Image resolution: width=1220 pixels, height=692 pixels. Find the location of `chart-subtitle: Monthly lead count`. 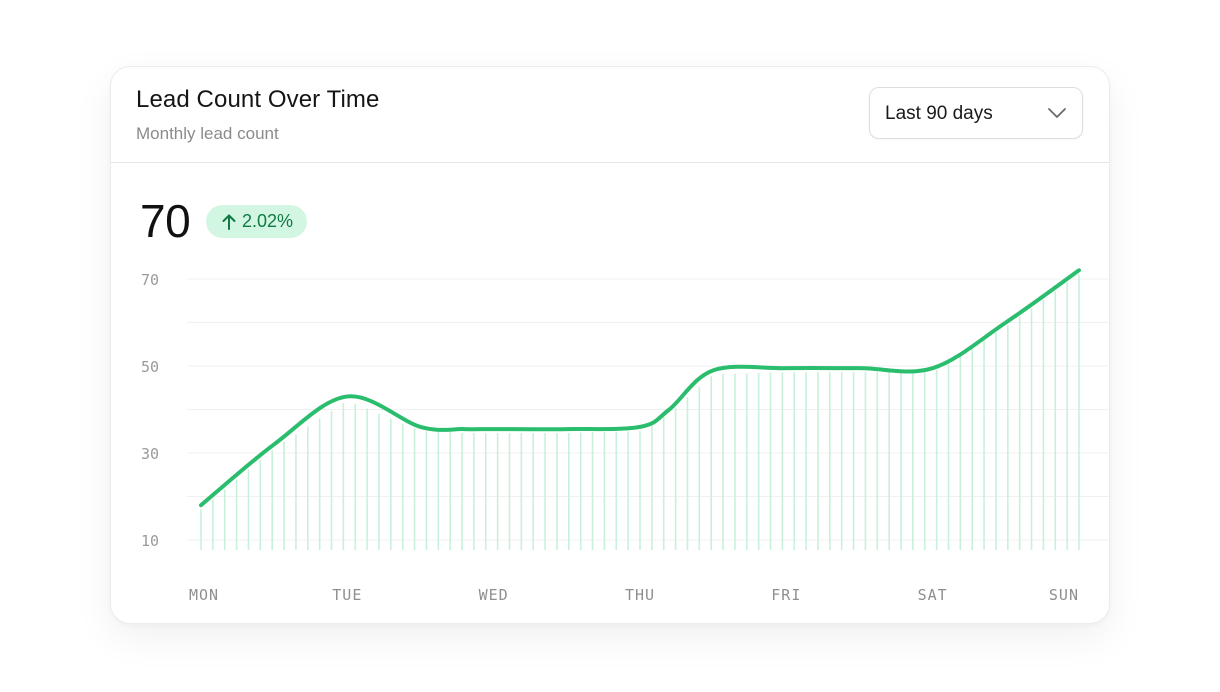

chart-subtitle: Monthly lead count is located at coordinates (207, 133).